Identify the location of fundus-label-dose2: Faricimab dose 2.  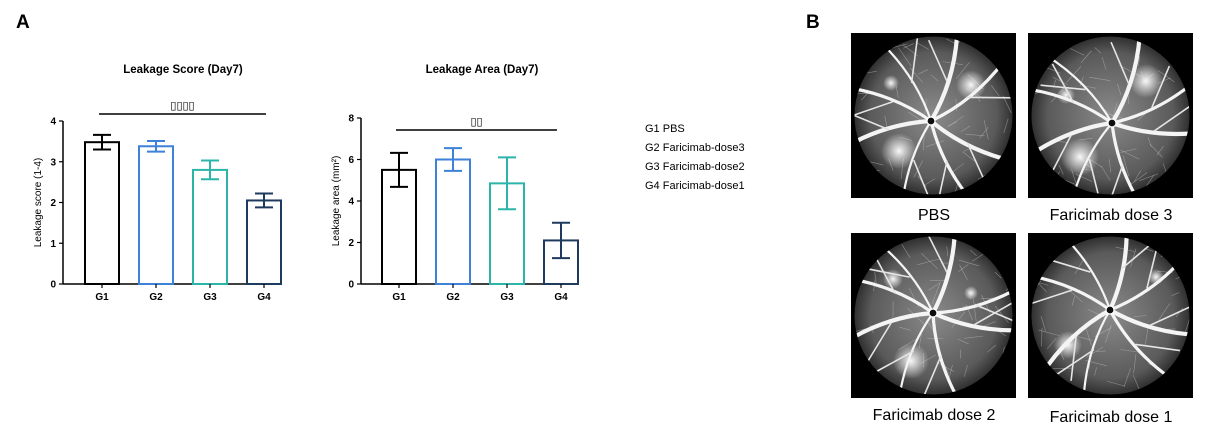
(934, 415).